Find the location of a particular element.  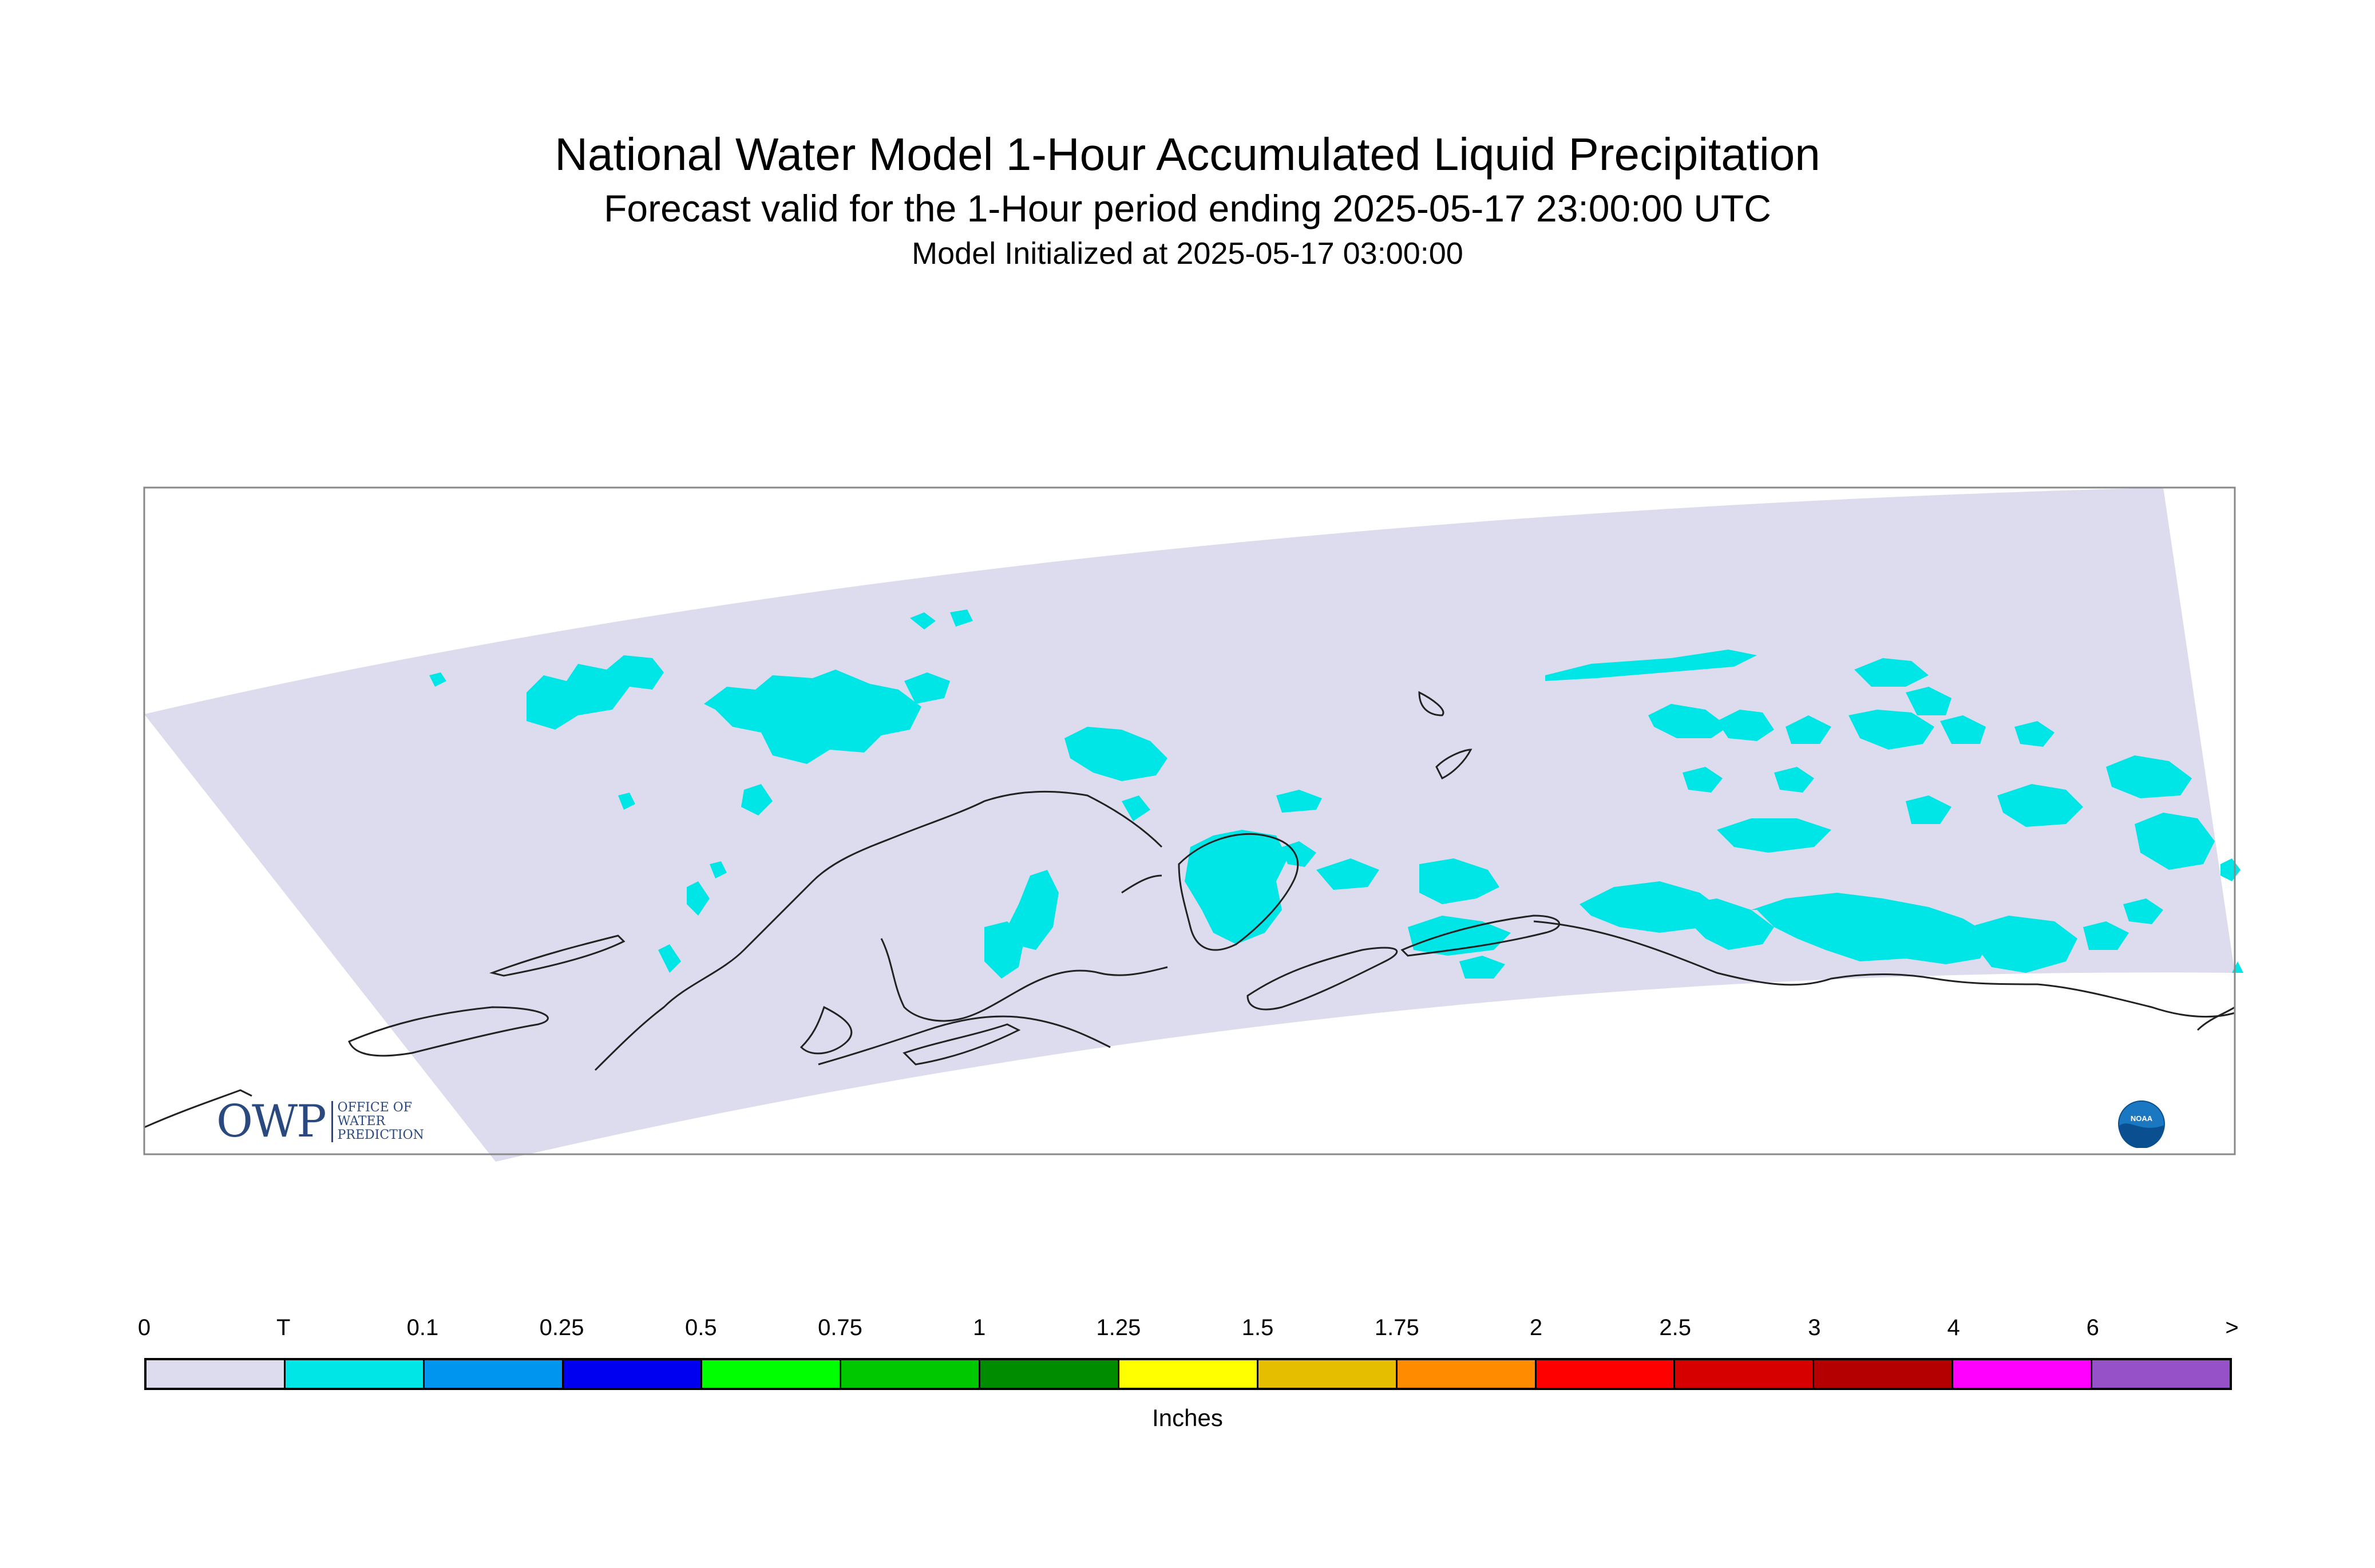

legend-tick-label: 6 is located at coordinates (2092, 1327).